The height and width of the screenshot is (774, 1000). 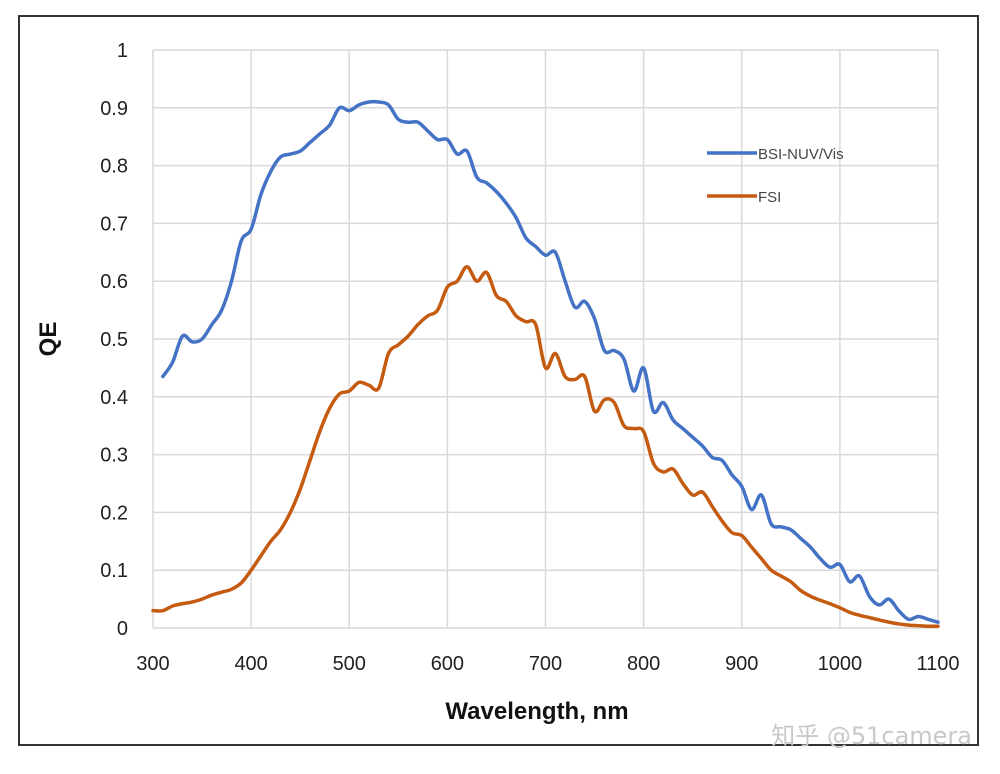 What do you see at coordinates (114, 456) in the screenshot?
I see `y-tick-label: 0.3` at bounding box center [114, 456].